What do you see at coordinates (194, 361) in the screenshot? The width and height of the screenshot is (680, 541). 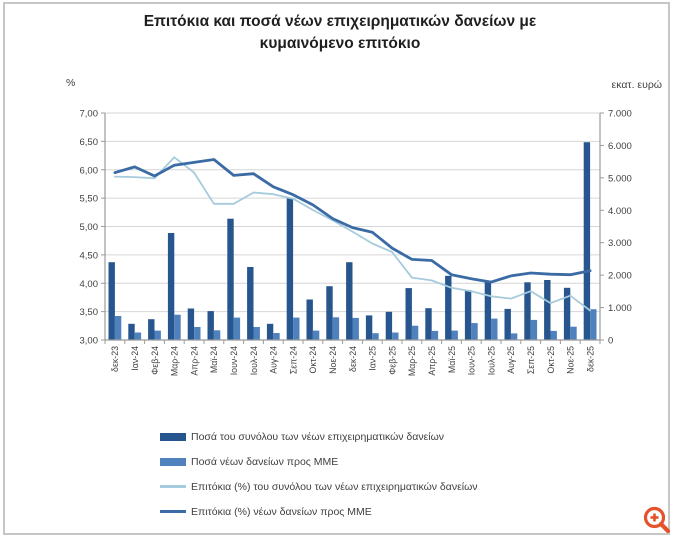 I see `svg-text: Απρ-24` at bounding box center [194, 361].